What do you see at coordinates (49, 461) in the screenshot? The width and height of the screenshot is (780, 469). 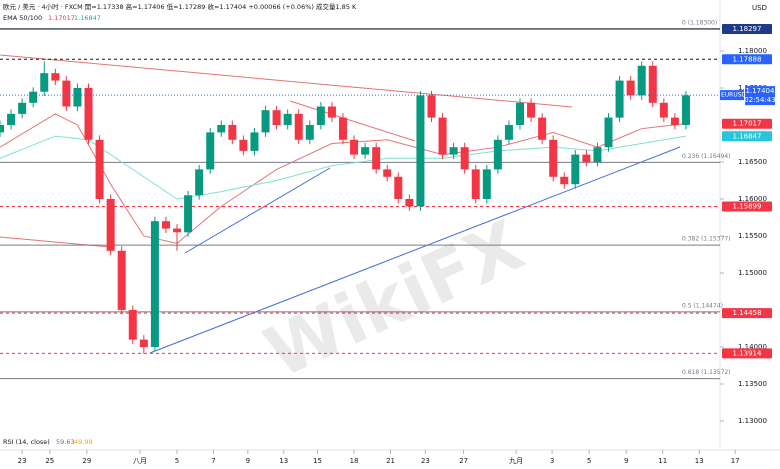 I see `x-tick-label: 25` at bounding box center [49, 461].